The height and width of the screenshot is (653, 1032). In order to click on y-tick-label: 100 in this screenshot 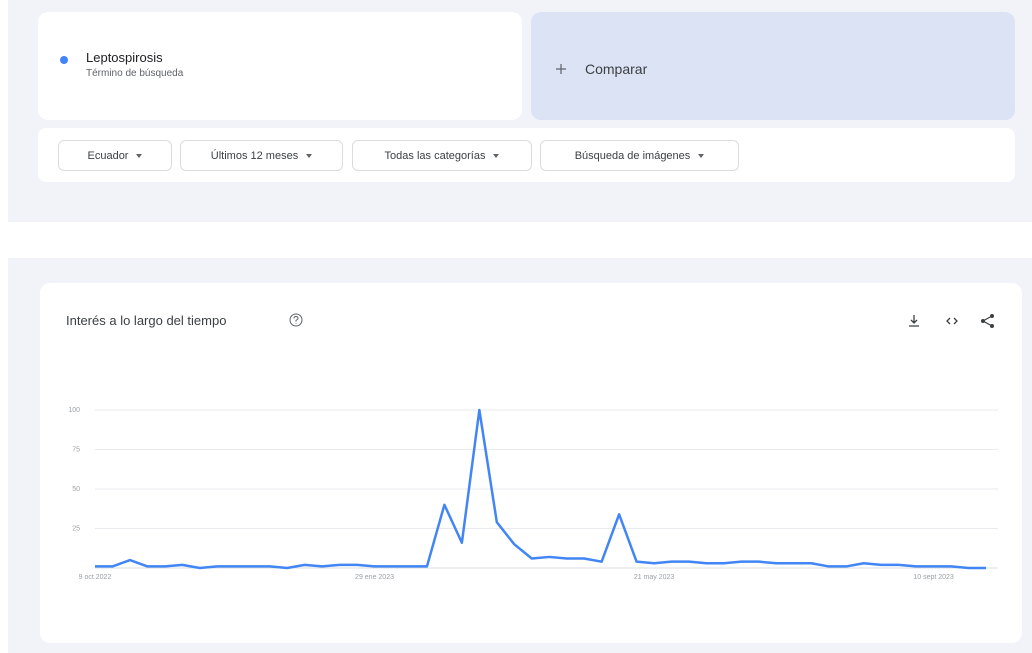, I will do `click(74, 410)`.